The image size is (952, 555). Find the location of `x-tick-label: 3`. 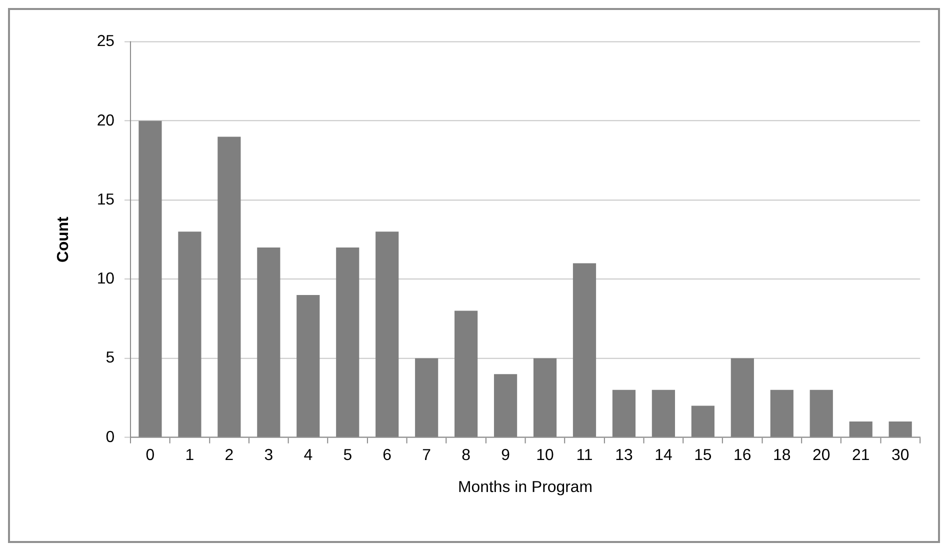

x-tick-label: 3 is located at coordinates (269, 455).